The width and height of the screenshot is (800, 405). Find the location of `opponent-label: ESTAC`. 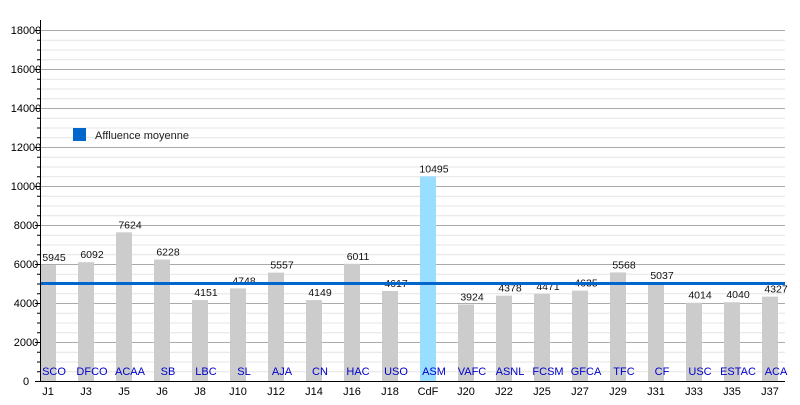

opponent-label: ESTAC is located at coordinates (738, 372).